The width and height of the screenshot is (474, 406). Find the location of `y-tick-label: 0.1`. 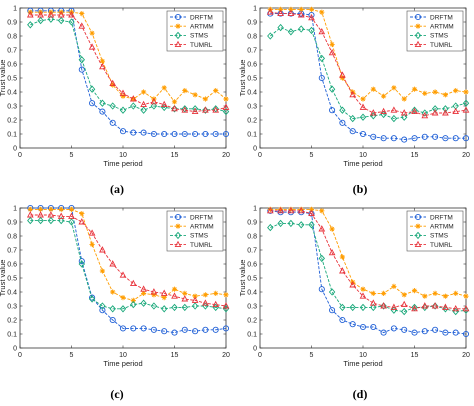

y-tick-label: 0.1 is located at coordinates (12, 134).